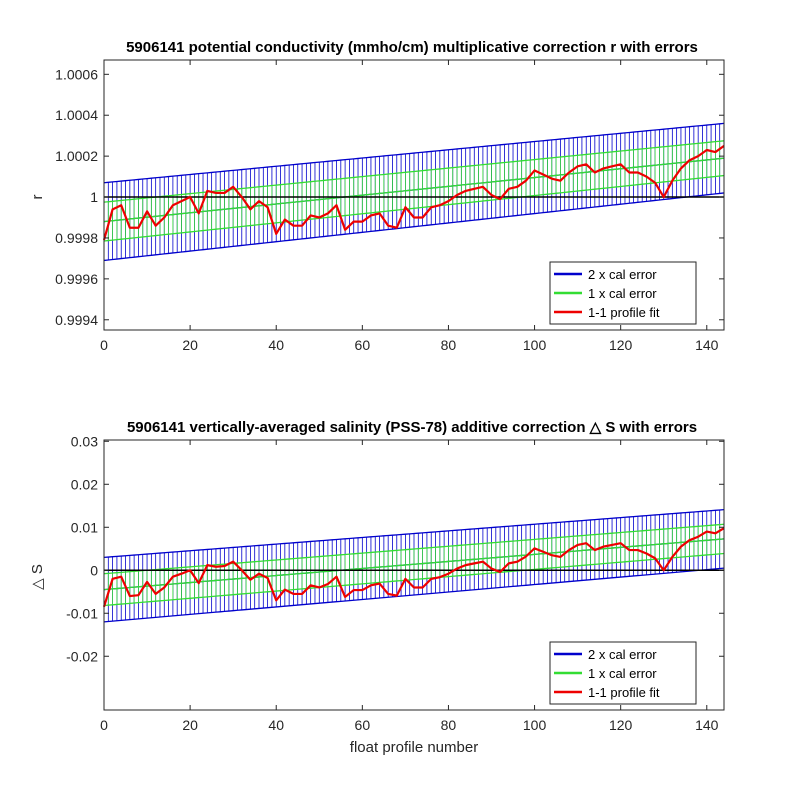  I want to click on bottom-chart-x-tick-label: 20, so click(190, 725).